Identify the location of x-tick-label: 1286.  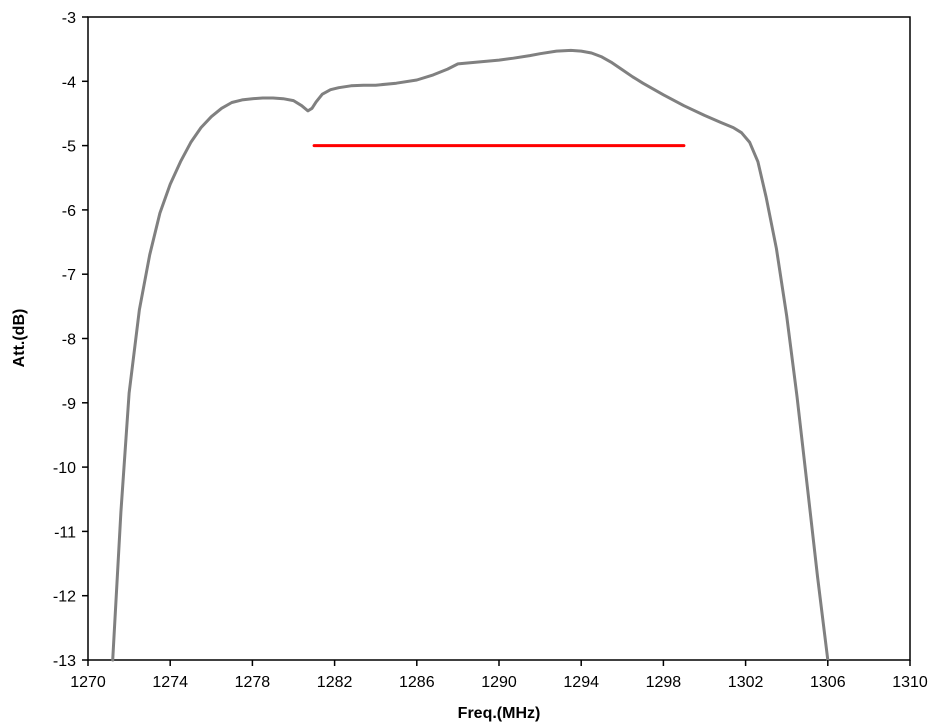
(417, 682).